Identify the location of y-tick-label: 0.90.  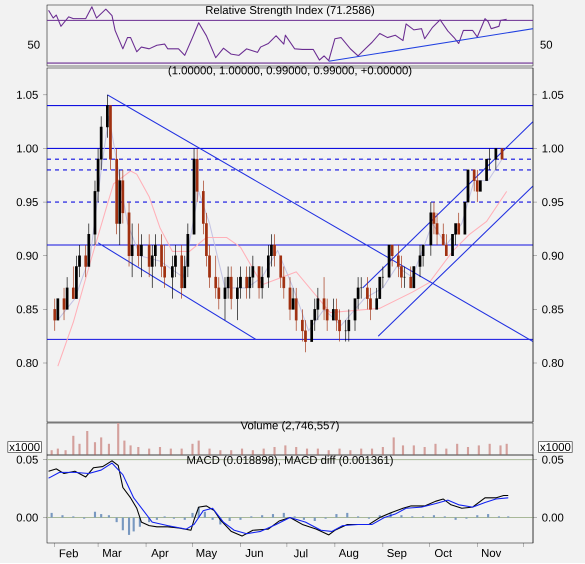
(27, 256).